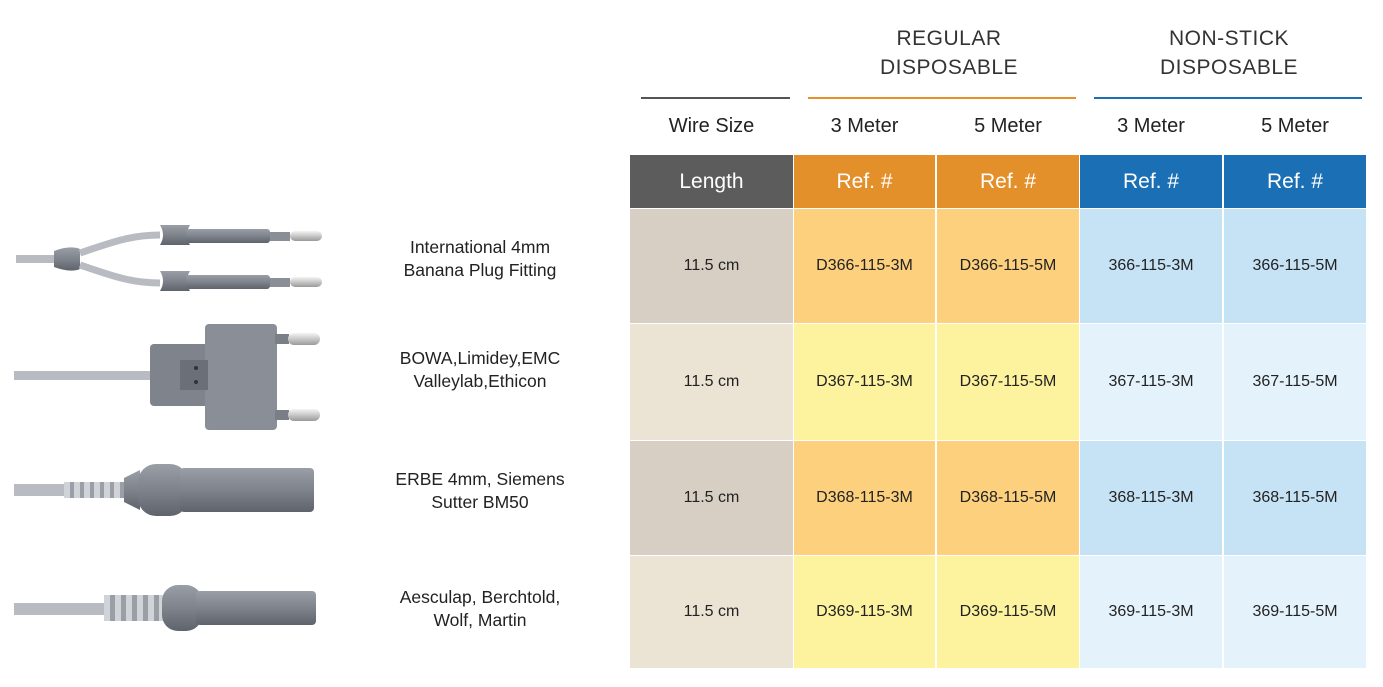  Describe the element at coordinates (1008, 126) in the screenshot. I see `regular-5m-header: 5 Meter` at that location.